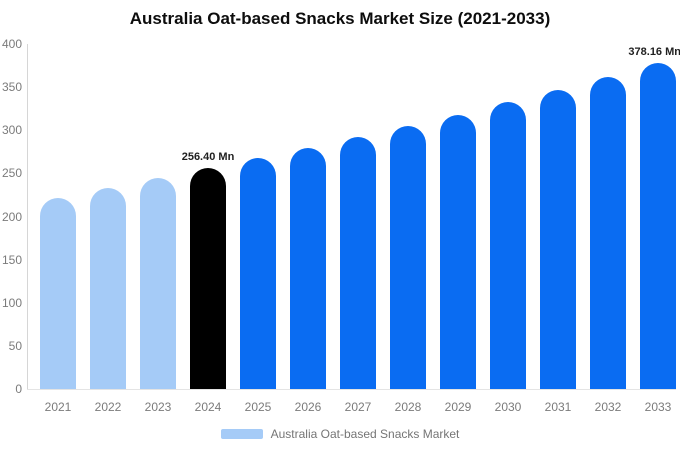  Describe the element at coordinates (11, 130) in the screenshot. I see `y-tick-300: 300` at that location.